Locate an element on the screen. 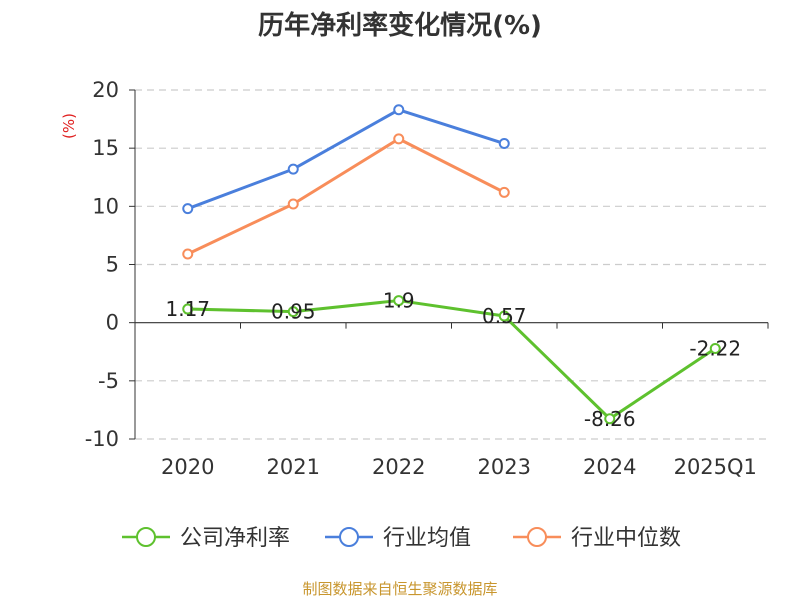 The height and width of the screenshot is (600, 800). x-tick-label: 2020 is located at coordinates (187, 467).